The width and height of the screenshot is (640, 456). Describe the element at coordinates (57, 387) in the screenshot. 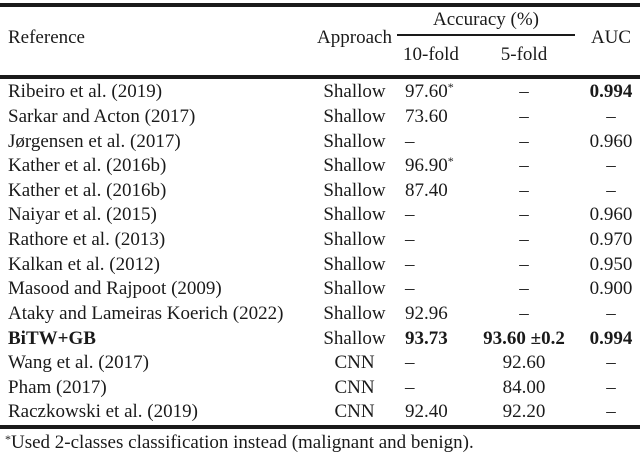

I see `cell-reference: Pham (2017)` at that location.